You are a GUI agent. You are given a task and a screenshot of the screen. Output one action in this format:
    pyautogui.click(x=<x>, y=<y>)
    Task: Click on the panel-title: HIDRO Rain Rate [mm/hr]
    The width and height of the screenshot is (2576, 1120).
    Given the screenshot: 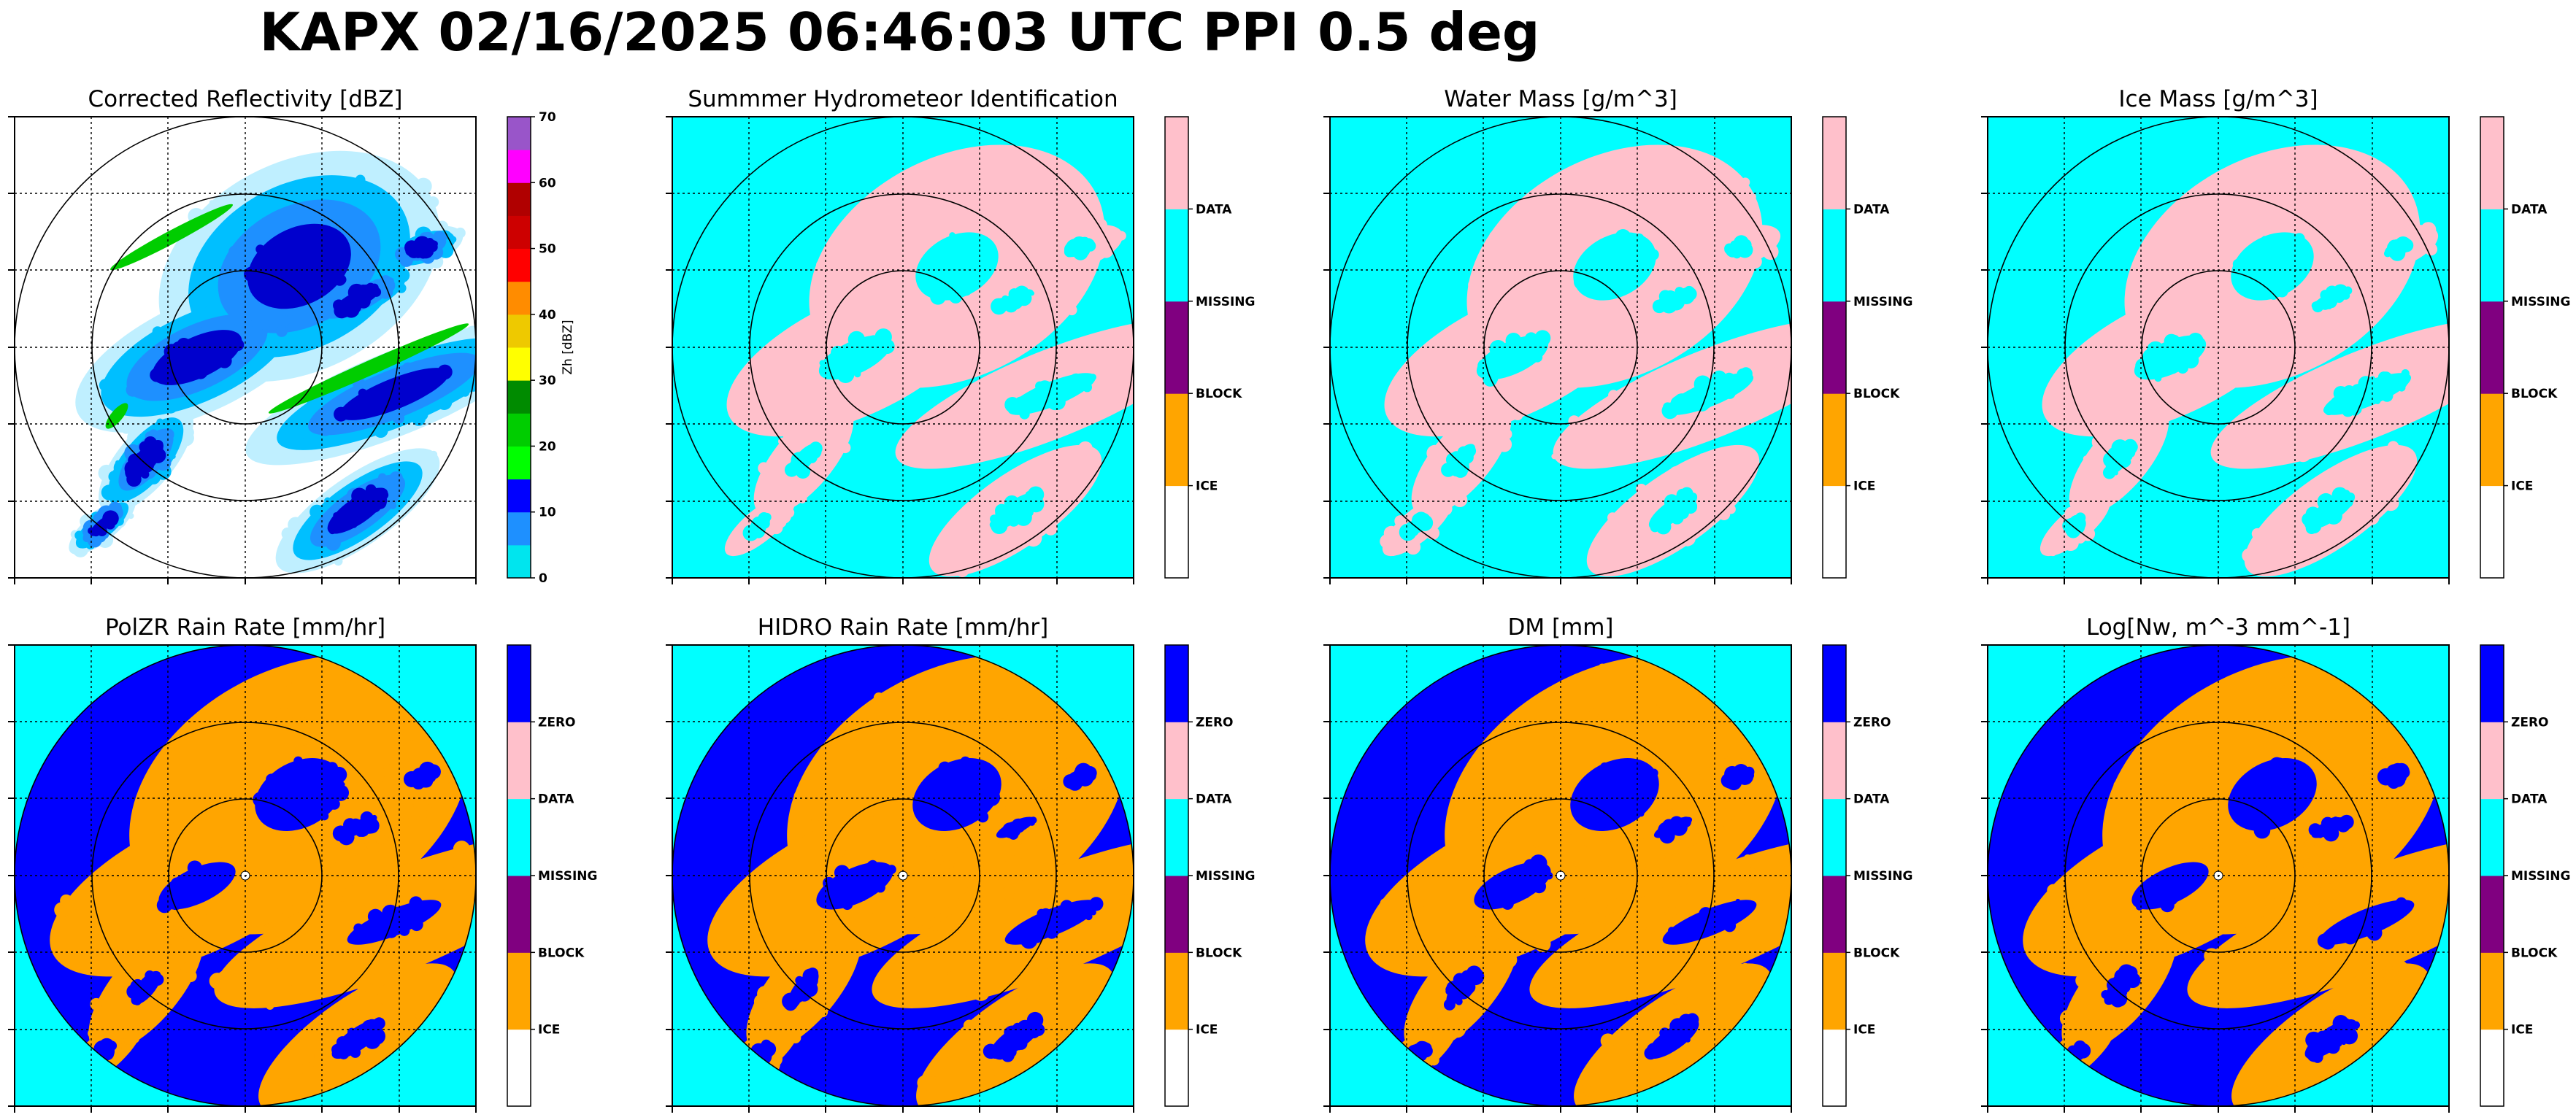 What is the action you would take?
    pyautogui.click(x=903, y=627)
    